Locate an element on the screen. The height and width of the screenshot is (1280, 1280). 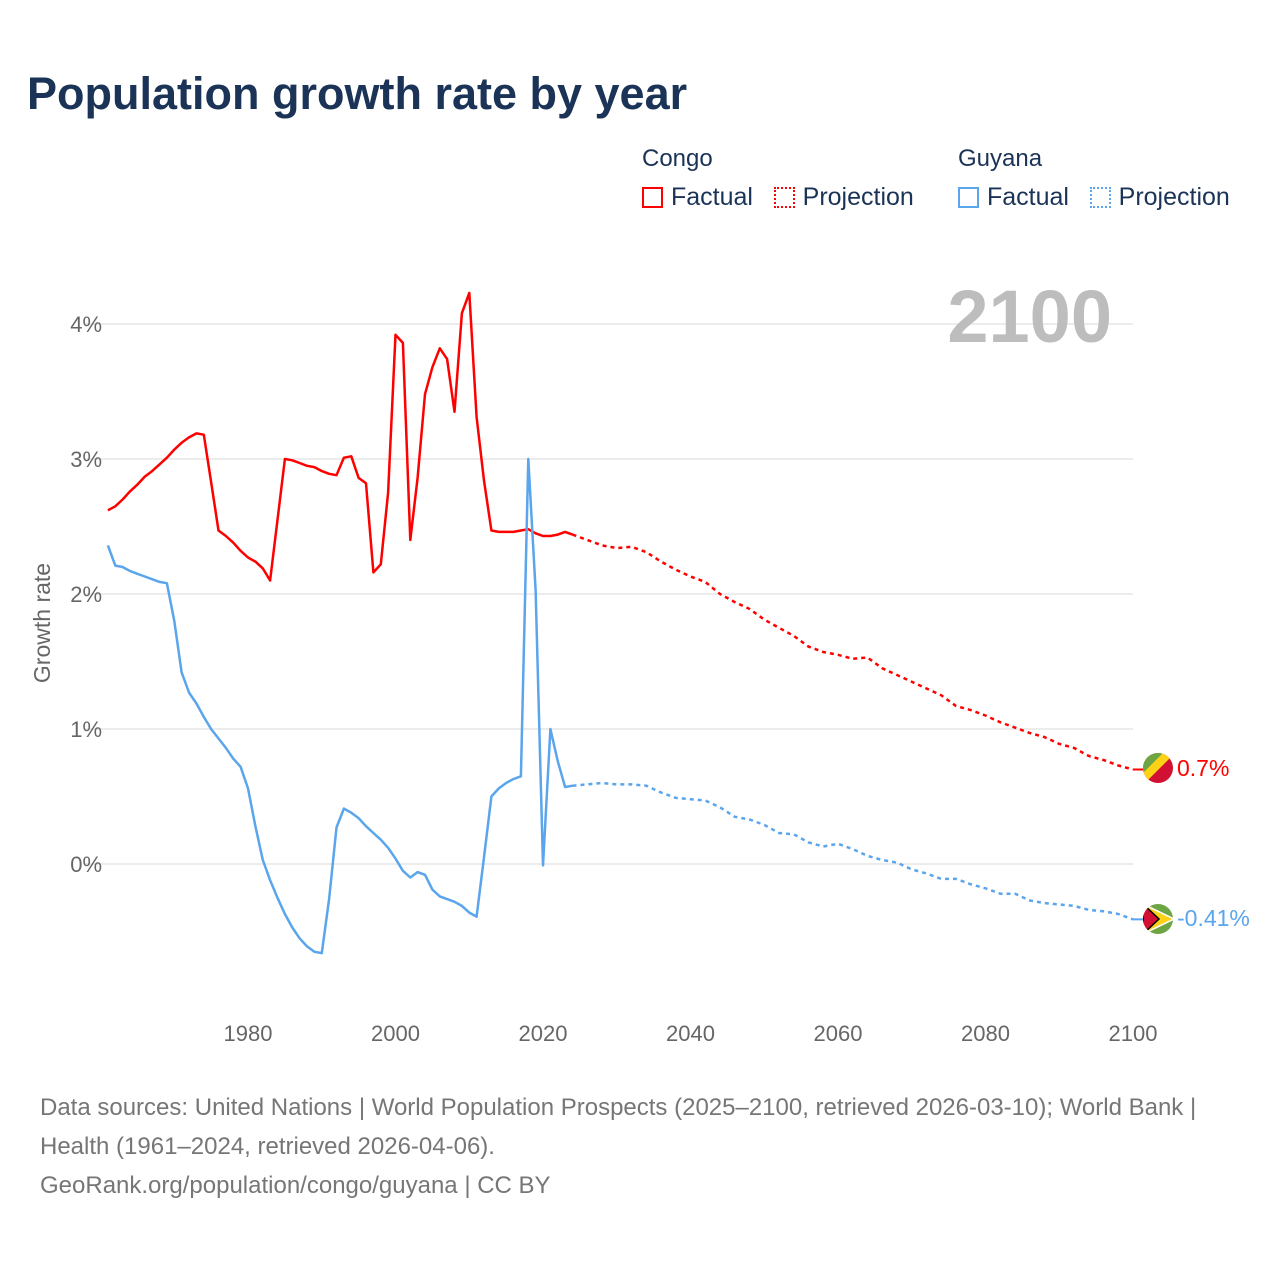
y-tick-label: 3% is located at coordinates (86, 459).